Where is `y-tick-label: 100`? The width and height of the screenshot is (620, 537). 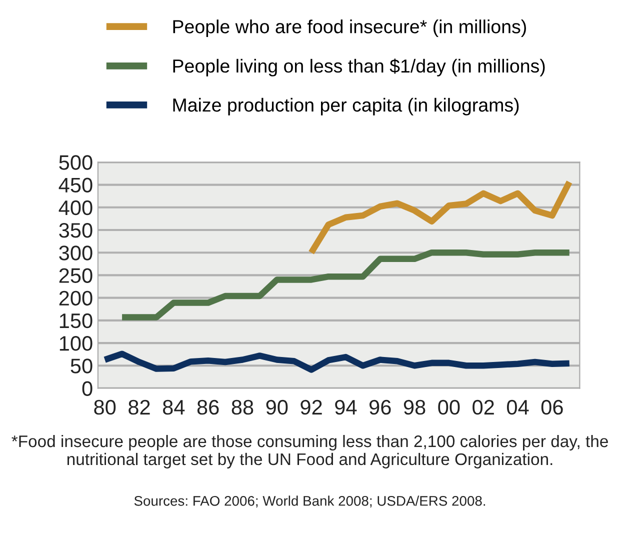 y-tick-label: 100 is located at coordinates (76, 343).